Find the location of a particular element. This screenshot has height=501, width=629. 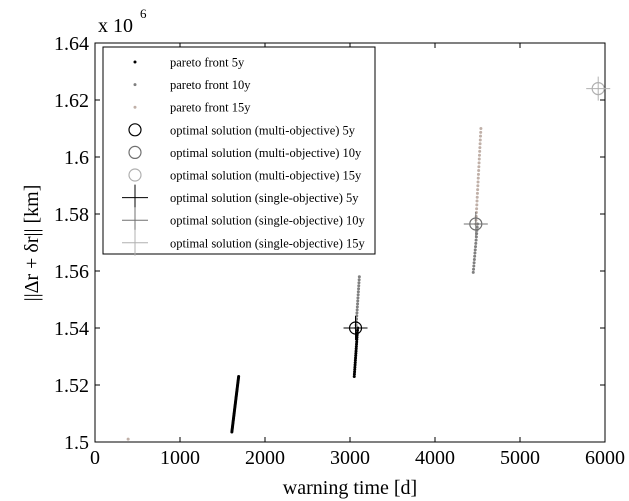

legend-item: optimal solution (single-objective) 10y is located at coordinates (244, 220).